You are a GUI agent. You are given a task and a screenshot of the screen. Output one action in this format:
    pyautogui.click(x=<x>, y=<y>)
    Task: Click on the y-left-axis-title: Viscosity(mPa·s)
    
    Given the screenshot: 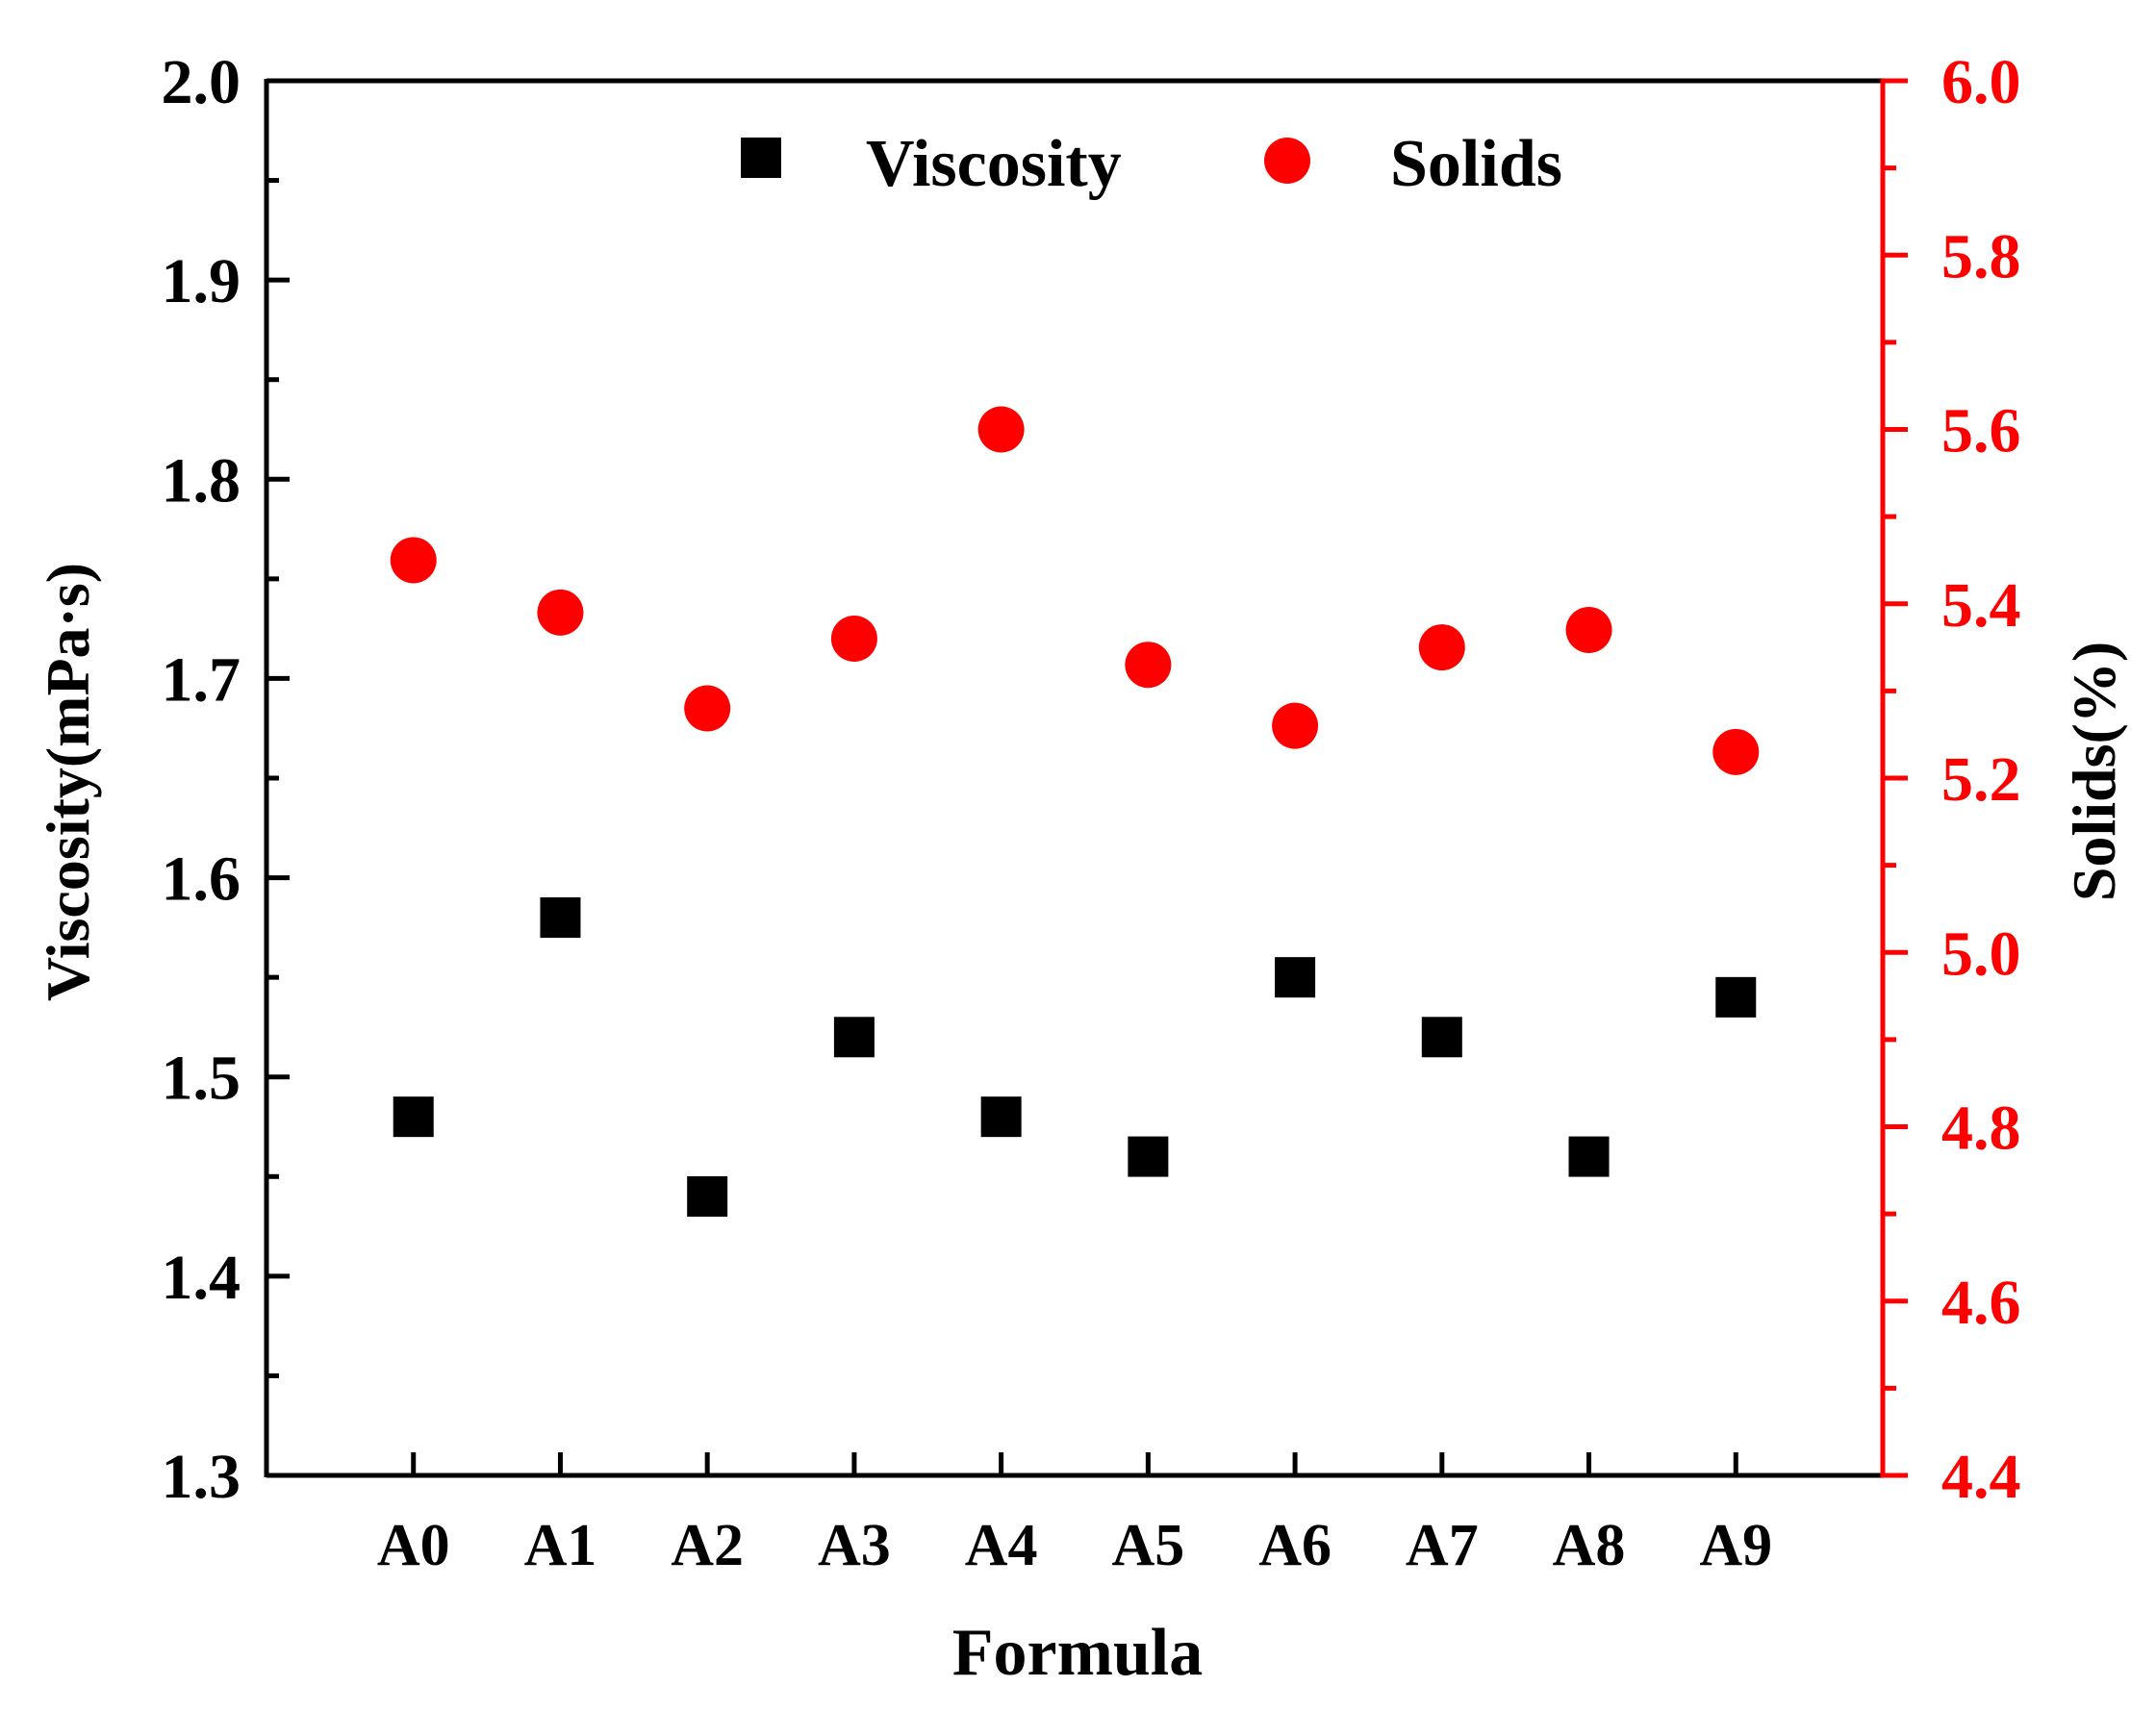 What is the action you would take?
    pyautogui.click(x=68, y=782)
    